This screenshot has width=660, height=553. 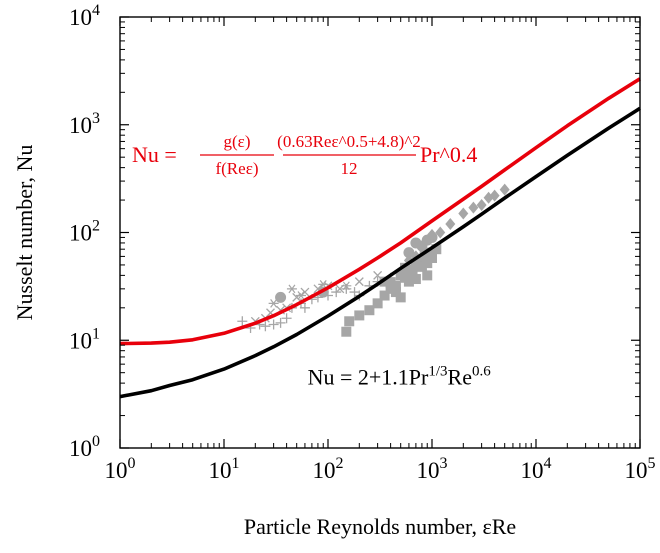 I want to click on x-tick-label: 10³, so click(x=432, y=469).